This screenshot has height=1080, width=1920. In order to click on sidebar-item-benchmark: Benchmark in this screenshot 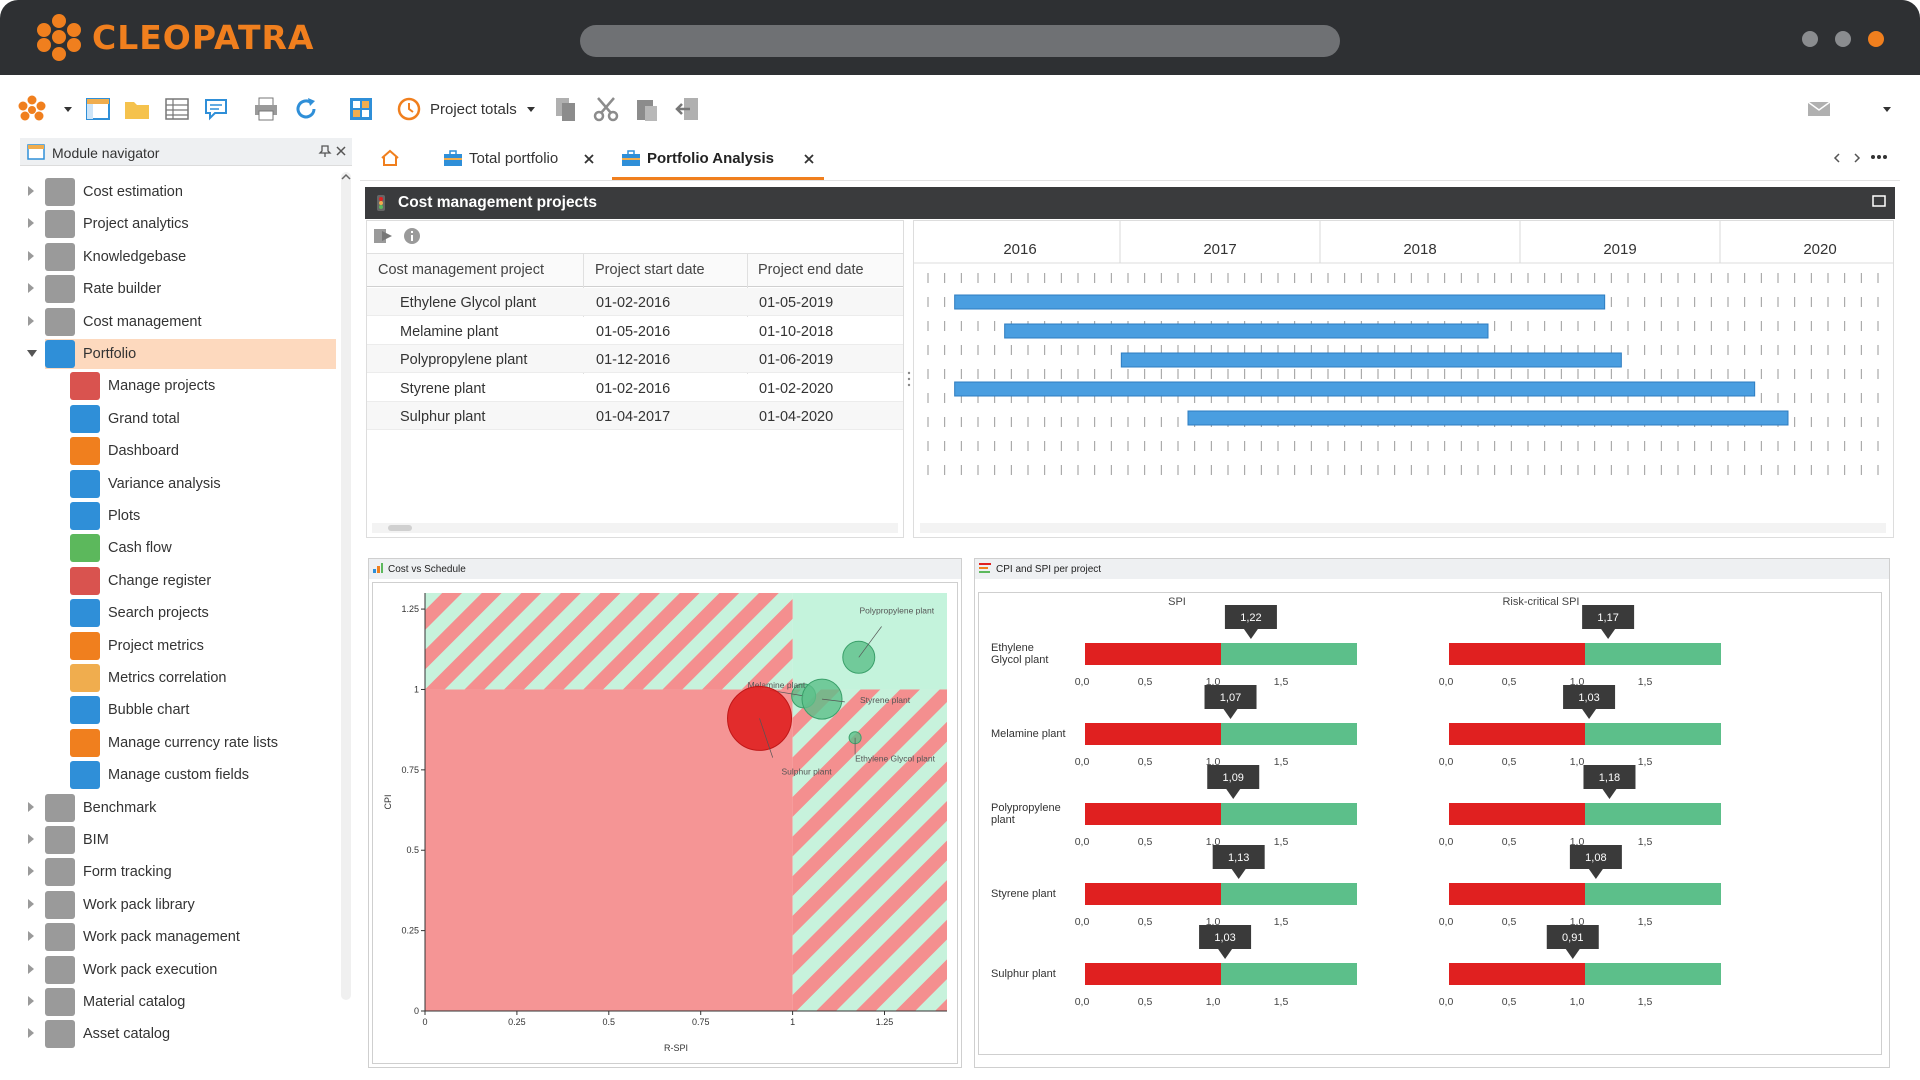, I will do `click(190, 808)`.